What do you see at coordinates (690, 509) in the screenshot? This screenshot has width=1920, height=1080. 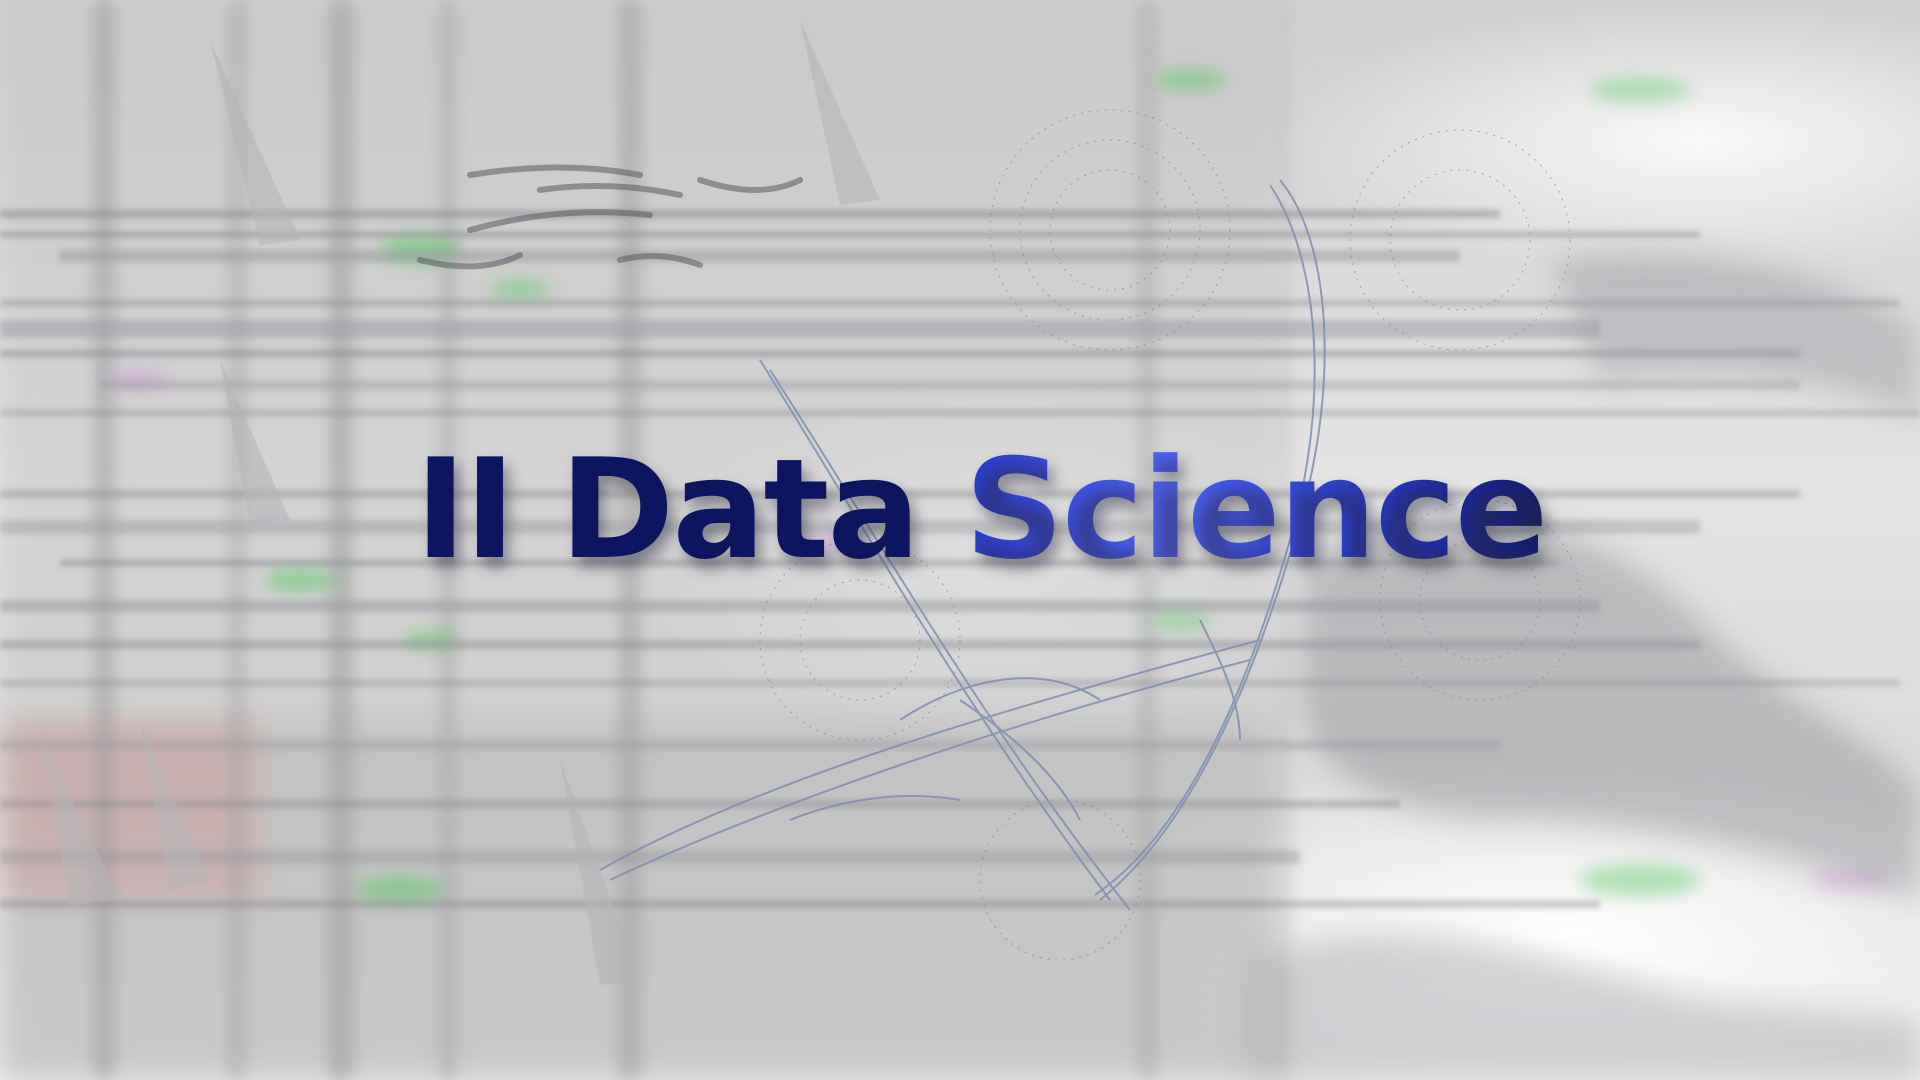 I see `title-prefix: II Data` at bounding box center [690, 509].